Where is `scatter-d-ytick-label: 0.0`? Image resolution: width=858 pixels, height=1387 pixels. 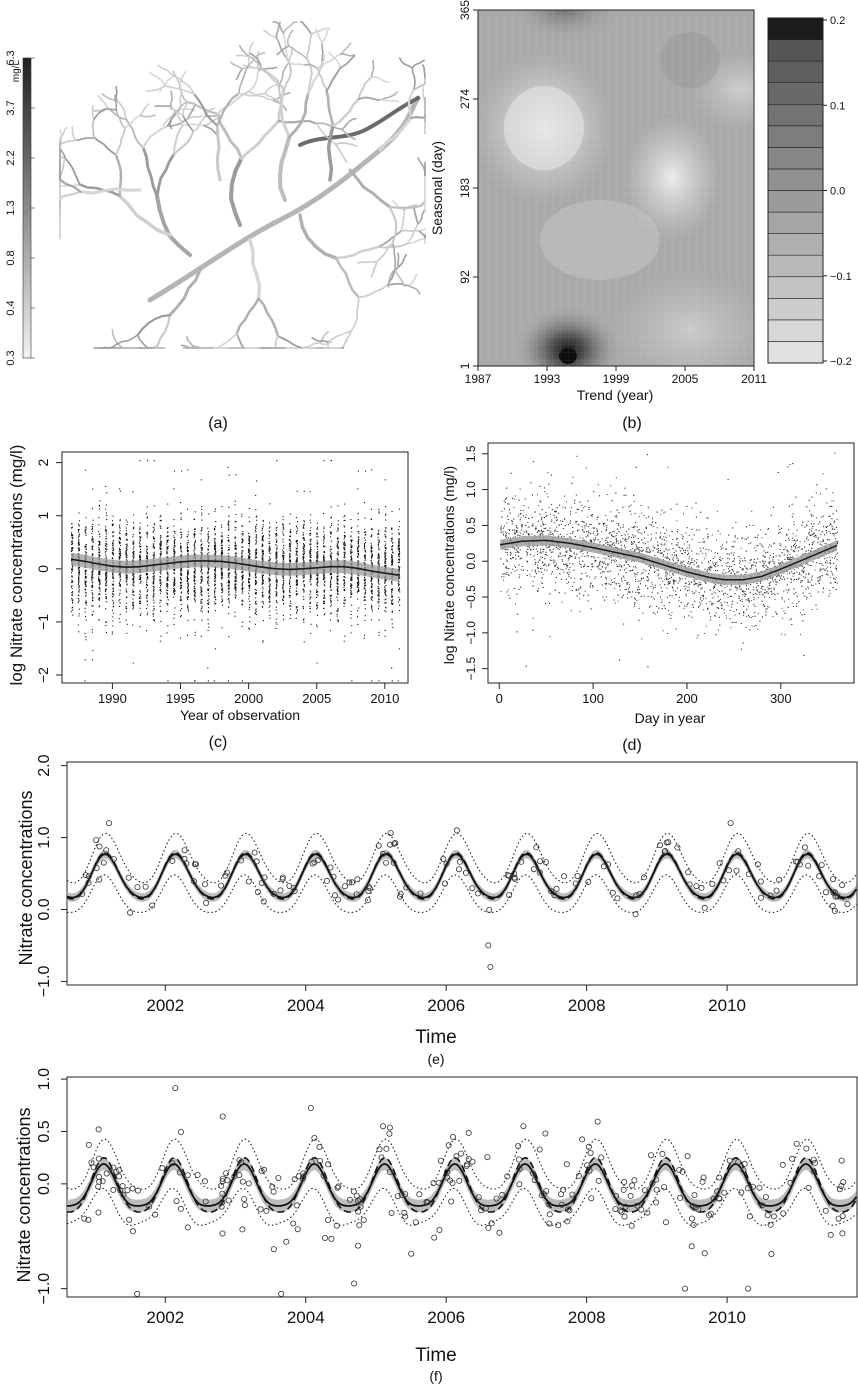 scatter-d-ytick-label: 0.0 is located at coordinates (471, 561).